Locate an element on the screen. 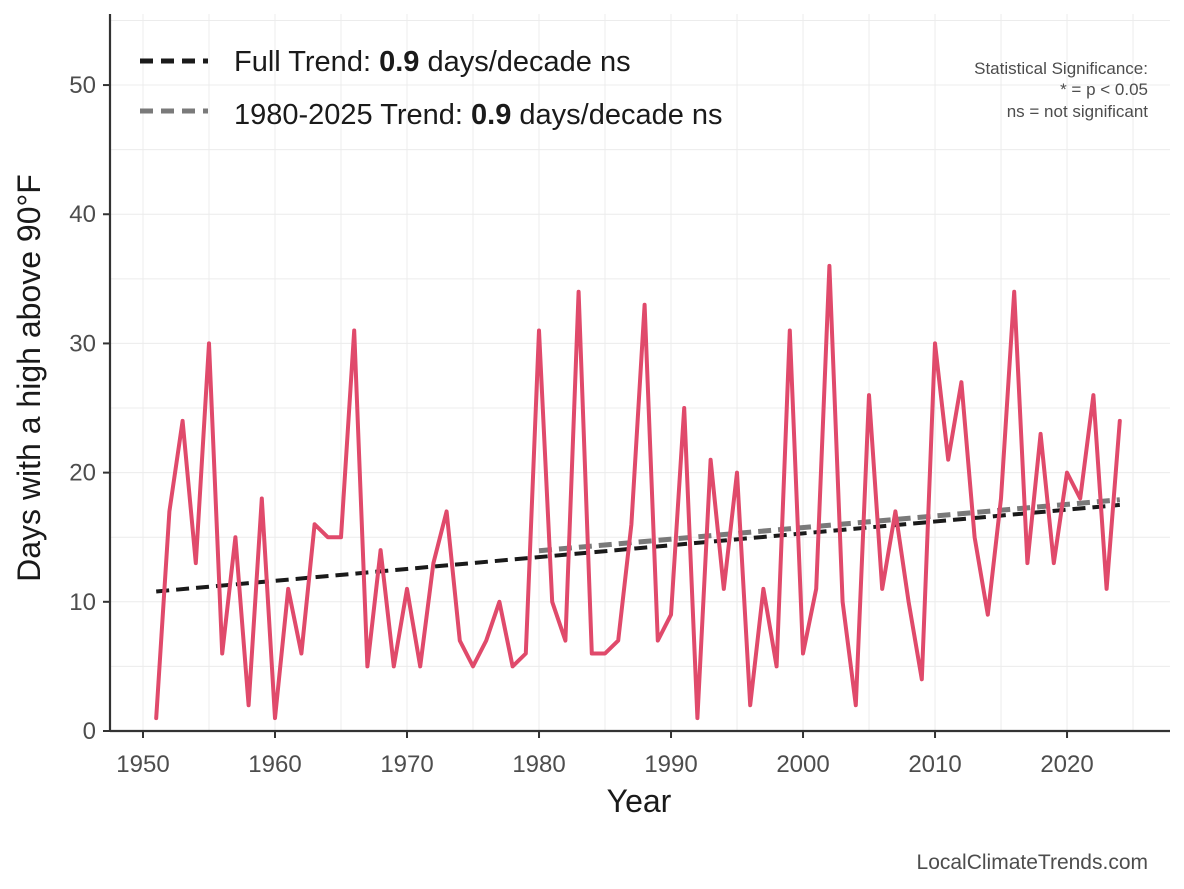 This screenshot has height=889, width=1184. x-tick-label: 2010 is located at coordinates (934, 764).